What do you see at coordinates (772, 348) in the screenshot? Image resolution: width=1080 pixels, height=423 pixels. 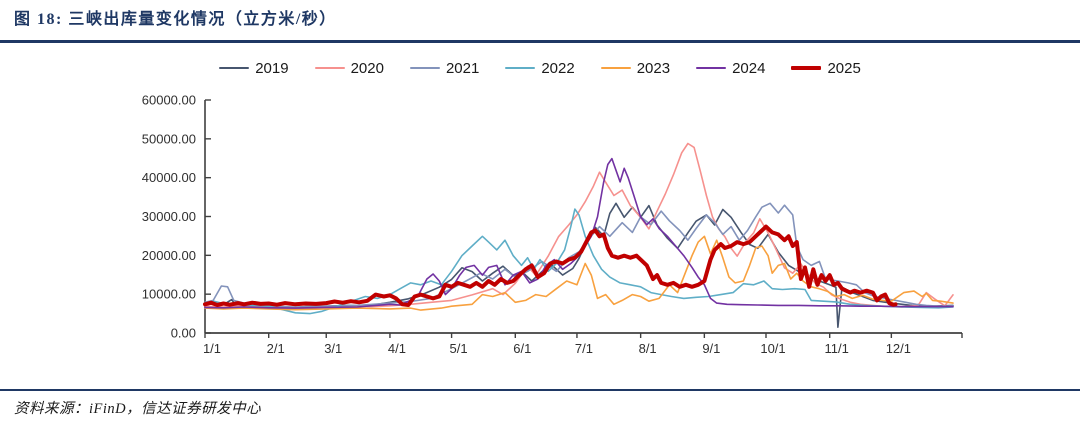 I see `x-tick-label: 10/1` at bounding box center [772, 348].